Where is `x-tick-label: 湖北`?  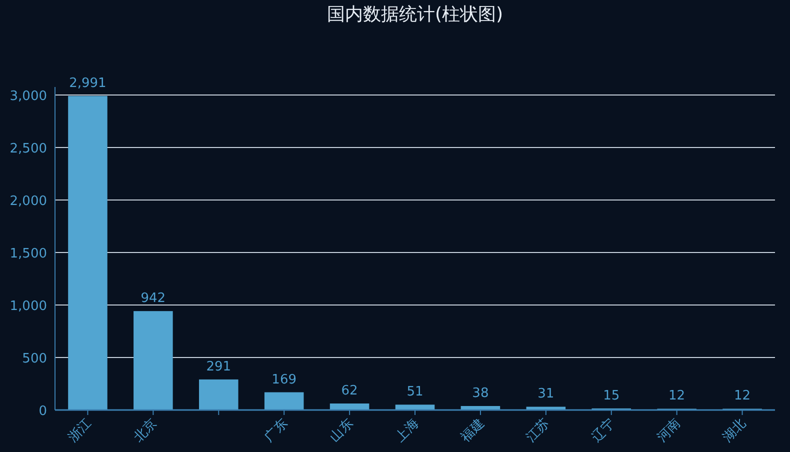
x-tick-label: 湖北 is located at coordinates (735, 431).